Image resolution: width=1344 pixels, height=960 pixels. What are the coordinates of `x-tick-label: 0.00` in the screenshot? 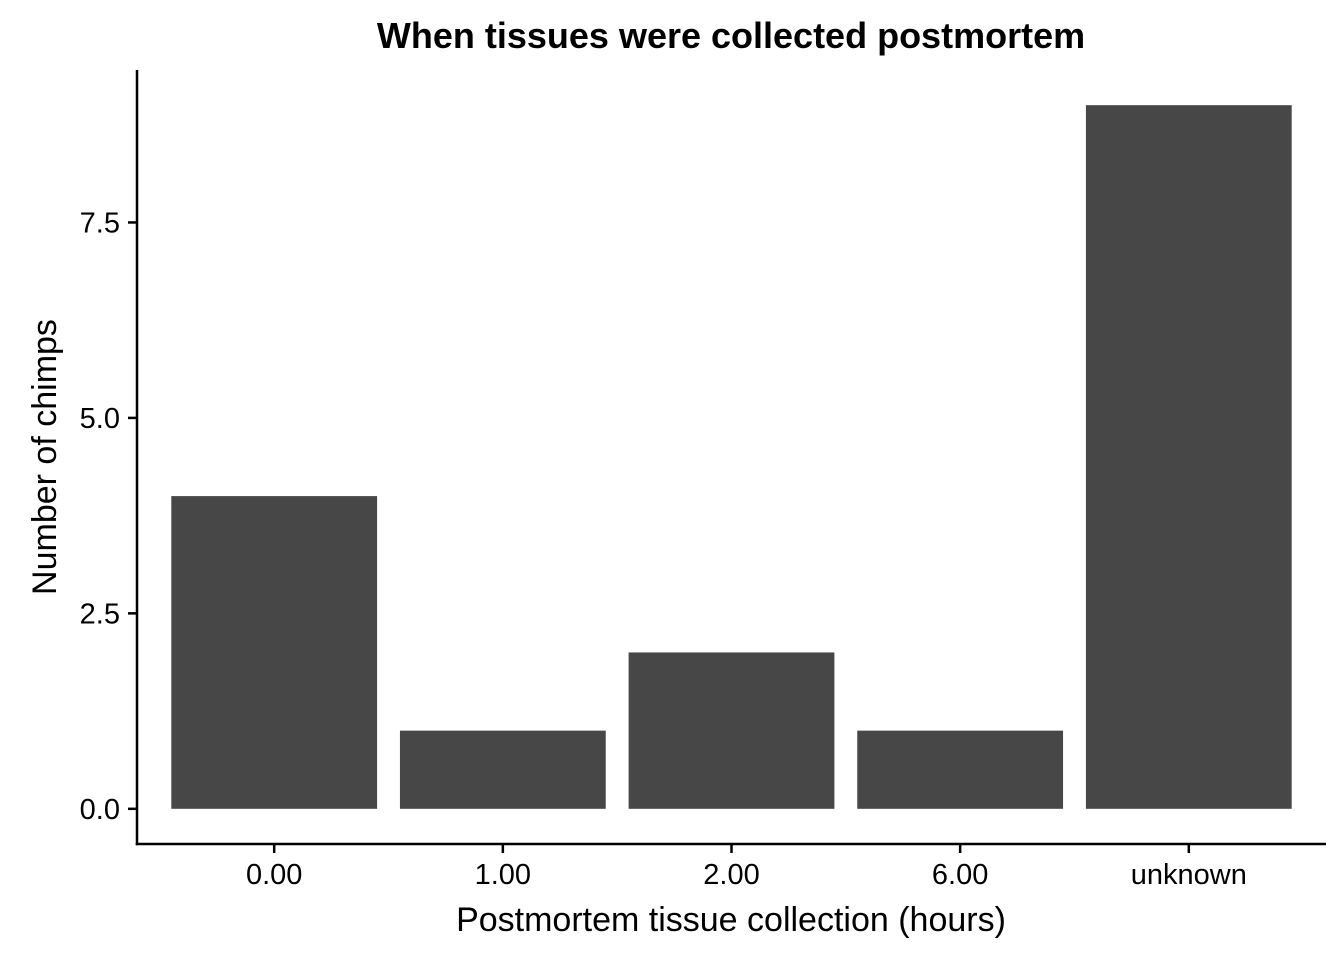 It's located at (274, 875).